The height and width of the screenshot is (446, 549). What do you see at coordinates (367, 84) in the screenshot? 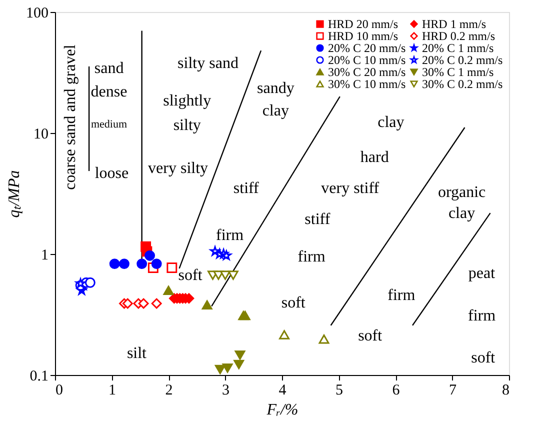
I see `legend-label: 30% C 10 mm/s` at bounding box center [367, 84].